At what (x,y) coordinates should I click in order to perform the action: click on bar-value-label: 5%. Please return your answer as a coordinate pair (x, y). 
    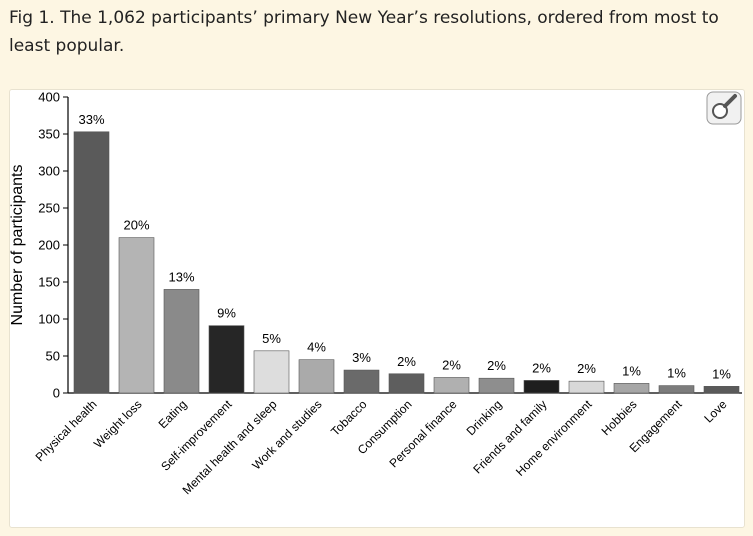
    Looking at the image, I should click on (271, 338).